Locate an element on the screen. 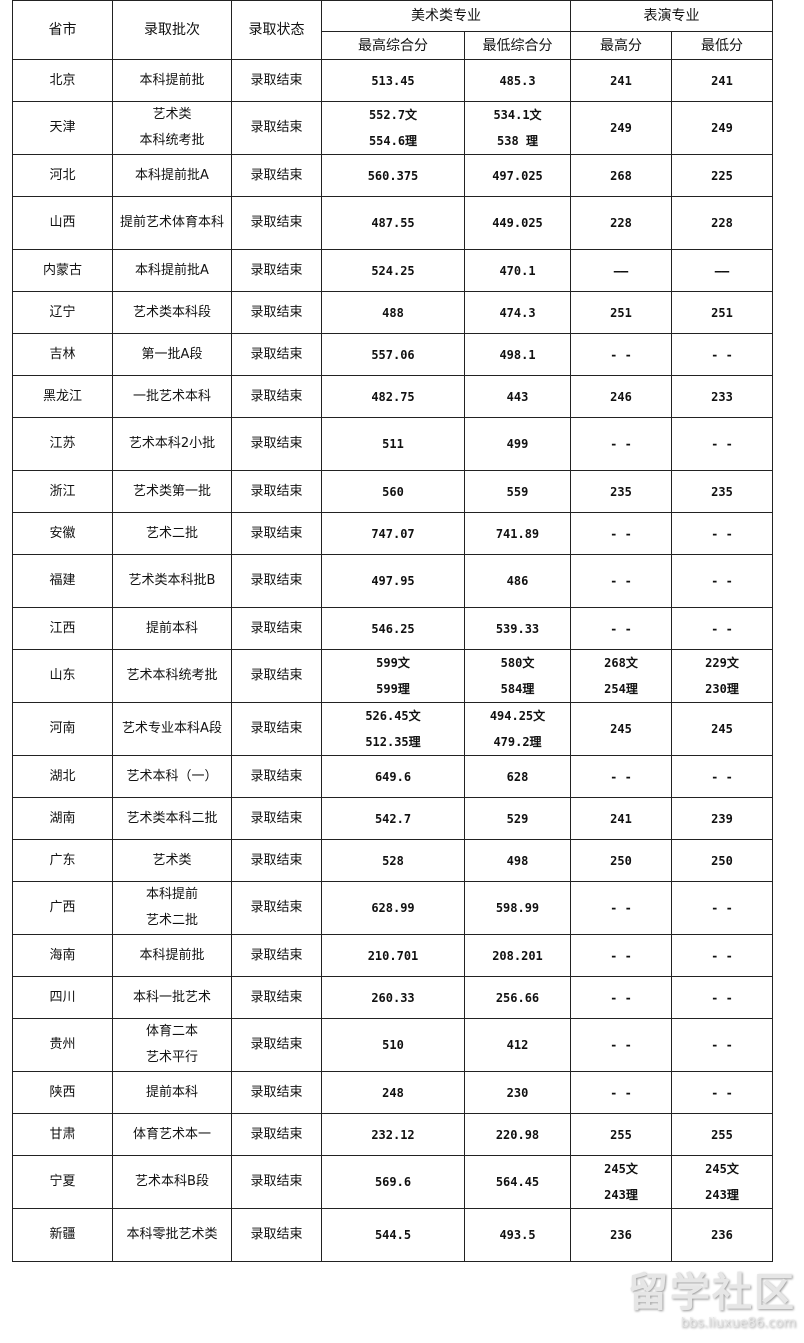 The image size is (804, 1343). cell-art-min: 474.3 is located at coordinates (517, 312).